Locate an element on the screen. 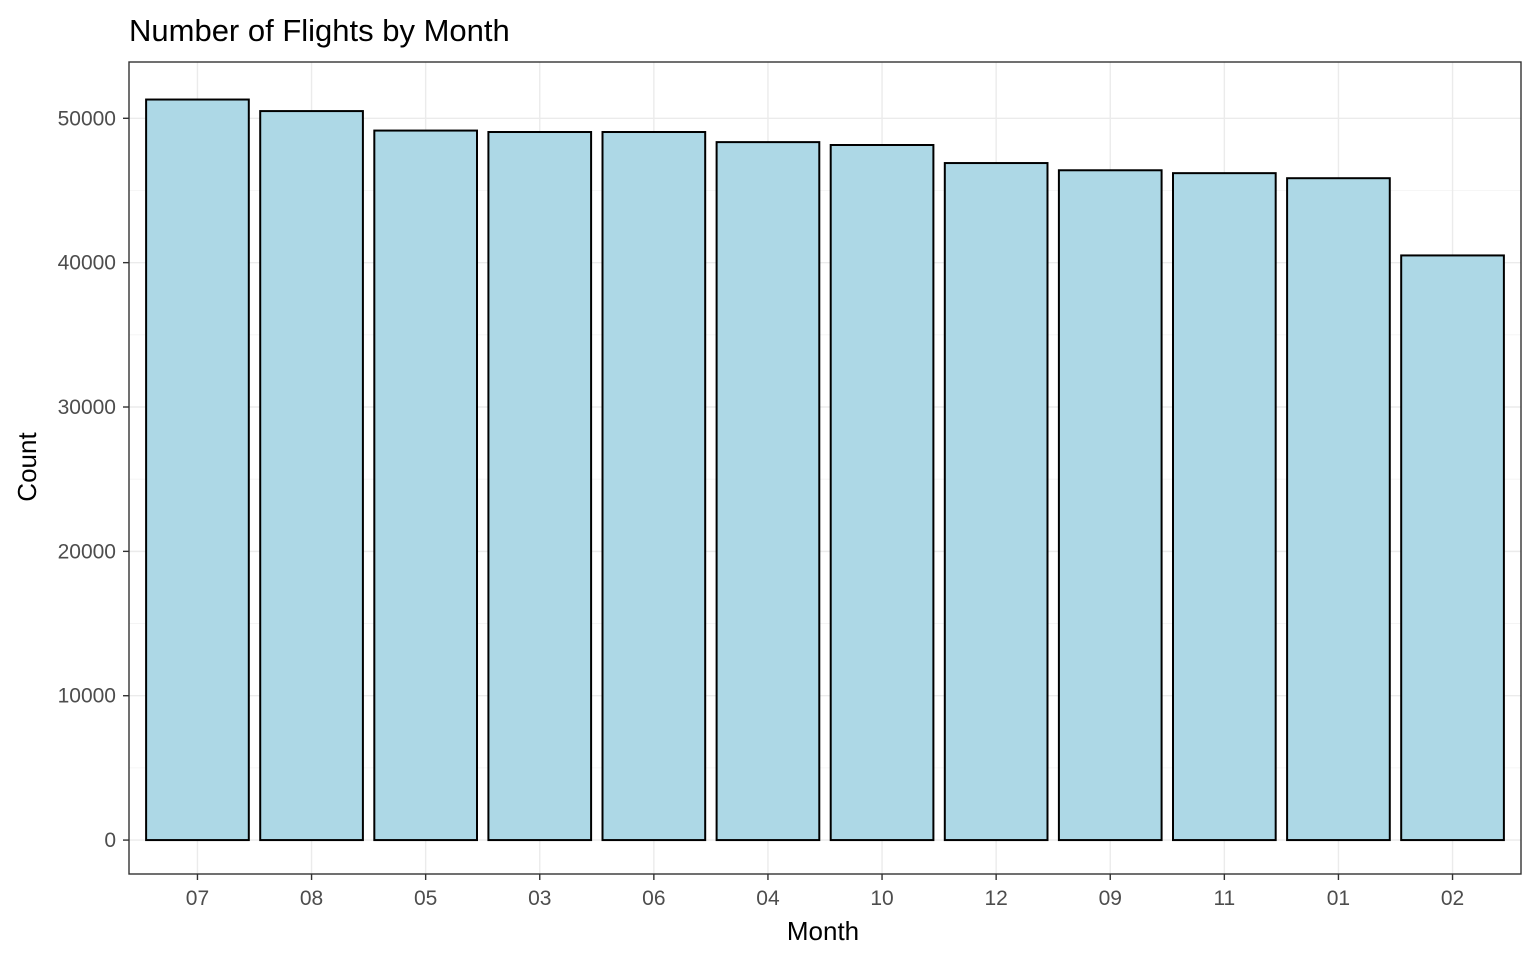 This screenshot has height=960, width=1536. x-tick-label: 12 is located at coordinates (995, 898).